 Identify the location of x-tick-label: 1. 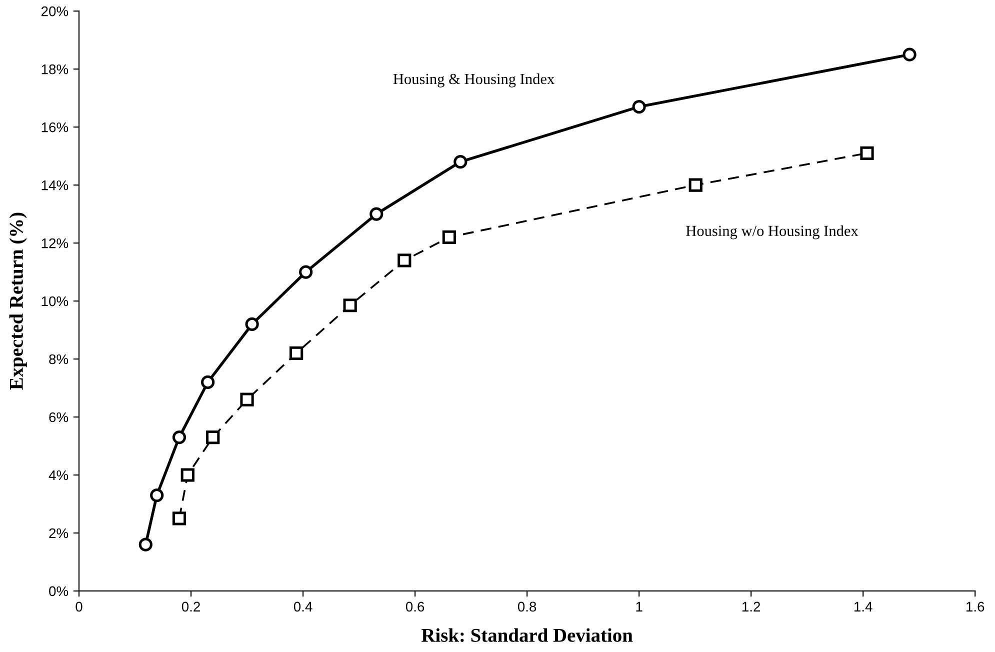
(639, 607).